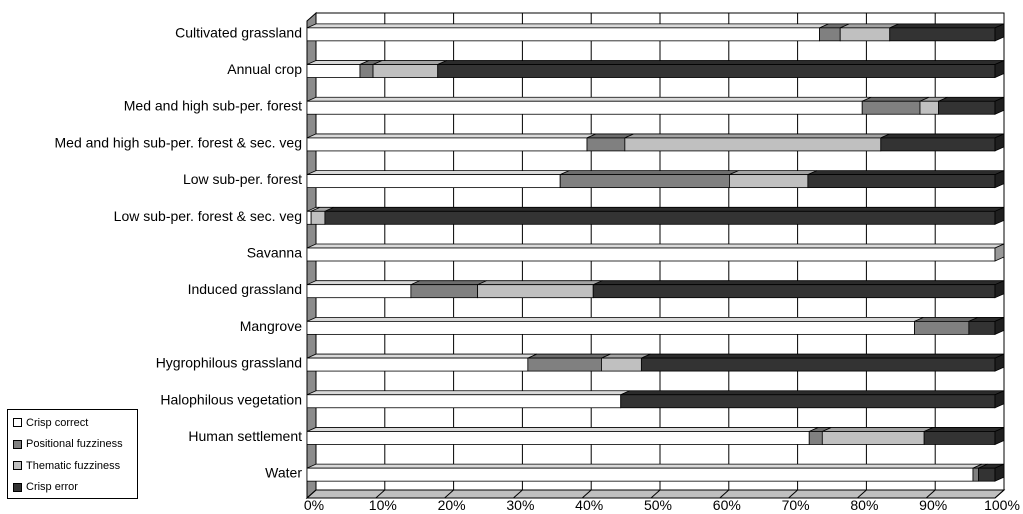 The width and height of the screenshot is (1023, 514). What do you see at coordinates (1002, 505) in the screenshot?
I see `x-tick-label: 100%` at bounding box center [1002, 505].